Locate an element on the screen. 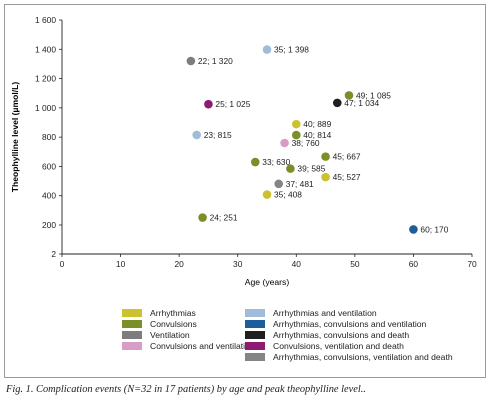  y-tick-label: 800 is located at coordinates (49, 137).